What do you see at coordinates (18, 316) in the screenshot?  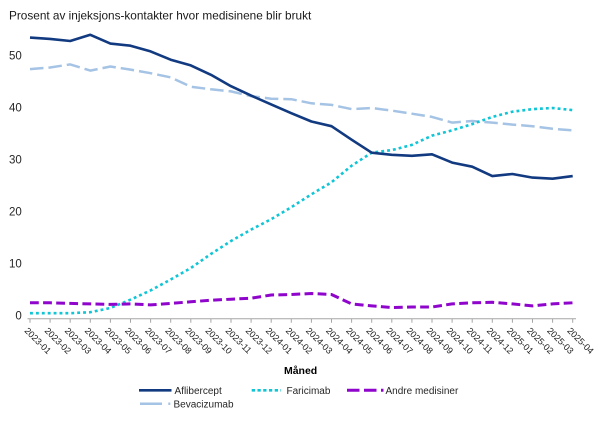 I see `svg-text: 0` at bounding box center [18, 316].